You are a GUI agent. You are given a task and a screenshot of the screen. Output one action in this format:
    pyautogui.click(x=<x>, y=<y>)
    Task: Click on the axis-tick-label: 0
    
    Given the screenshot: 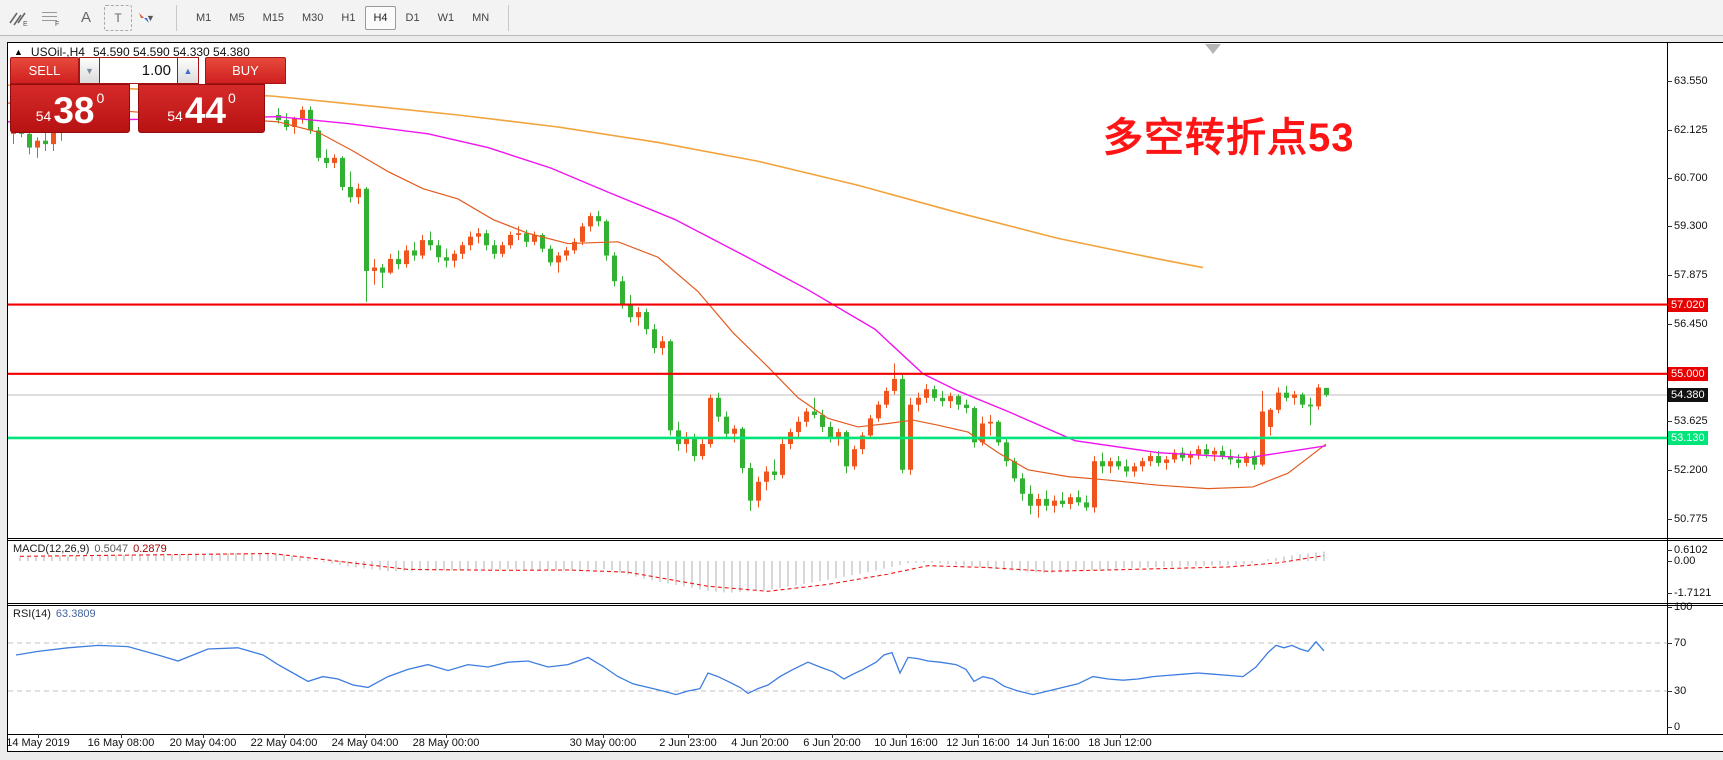 What is the action you would take?
    pyautogui.click(x=1677, y=727)
    